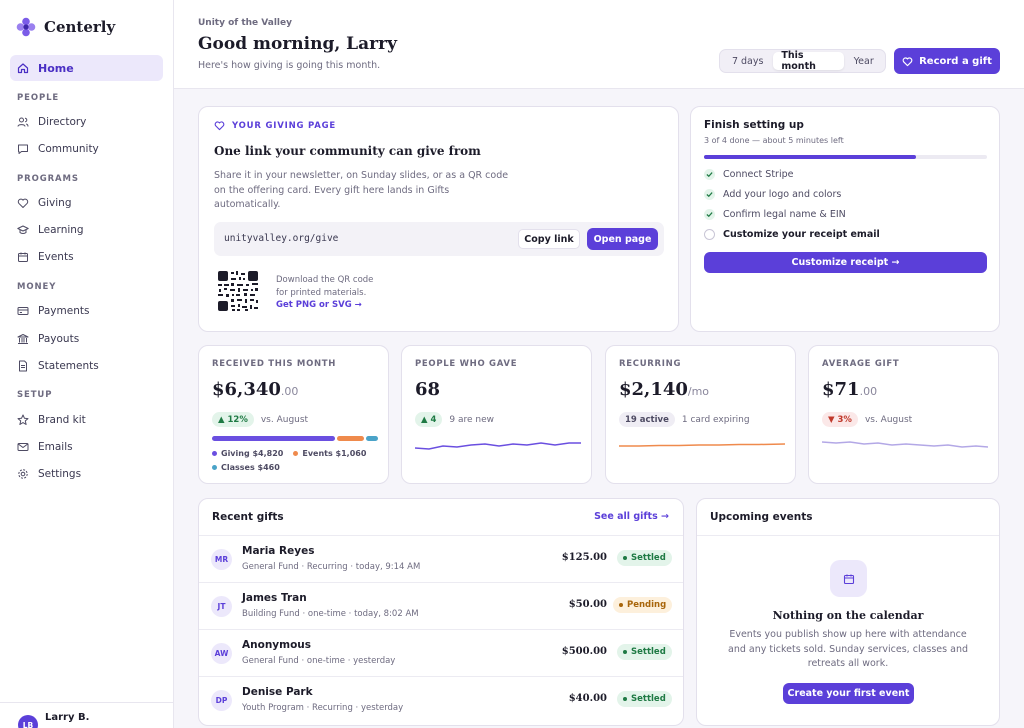 The image size is (1024, 728). Describe the element at coordinates (863, 61) in the screenshot. I see `range-year: Year` at that location.